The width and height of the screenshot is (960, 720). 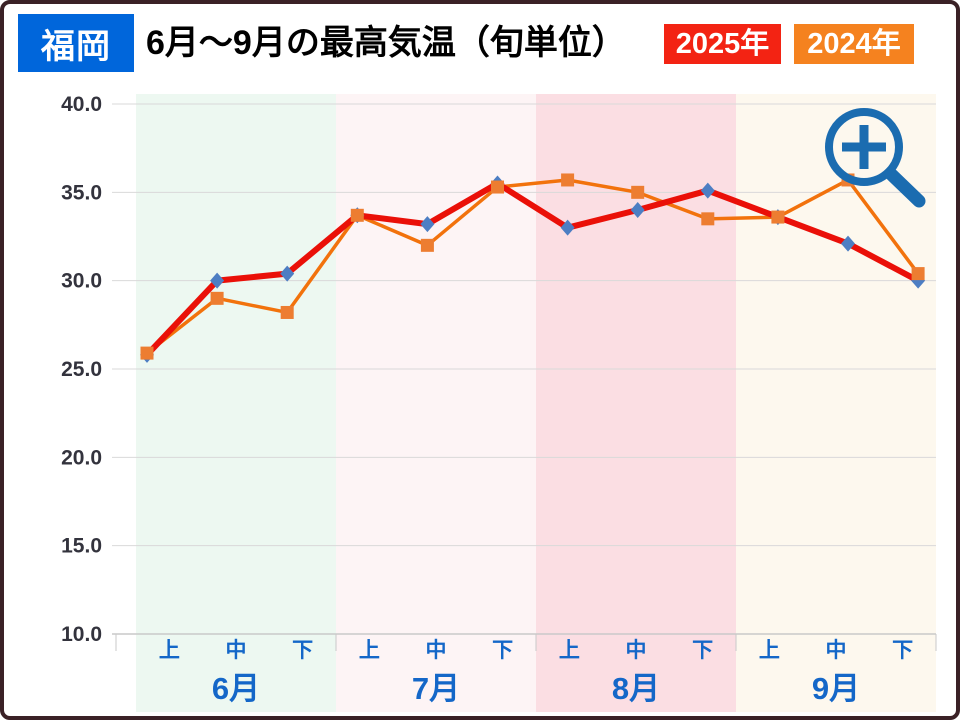 I want to click on xtick-period-2-2: 下, so click(x=502, y=650).